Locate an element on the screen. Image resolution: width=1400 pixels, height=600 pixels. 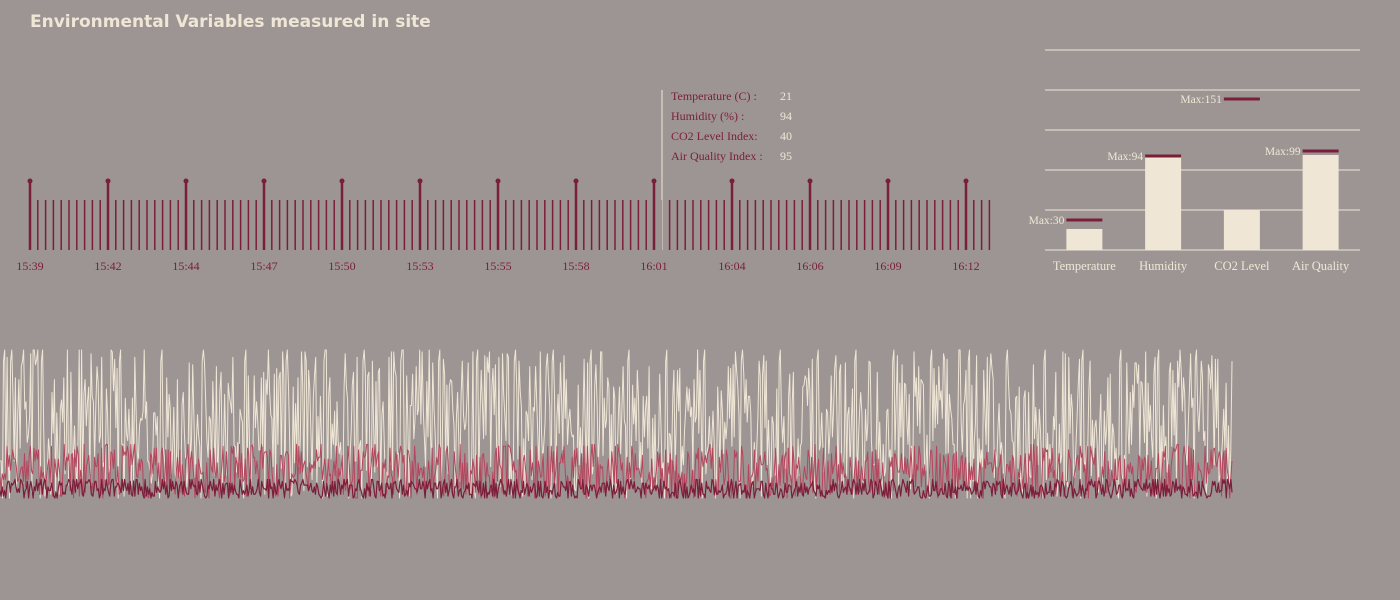
readout-label: Air Quality Index : is located at coordinates (717, 156).